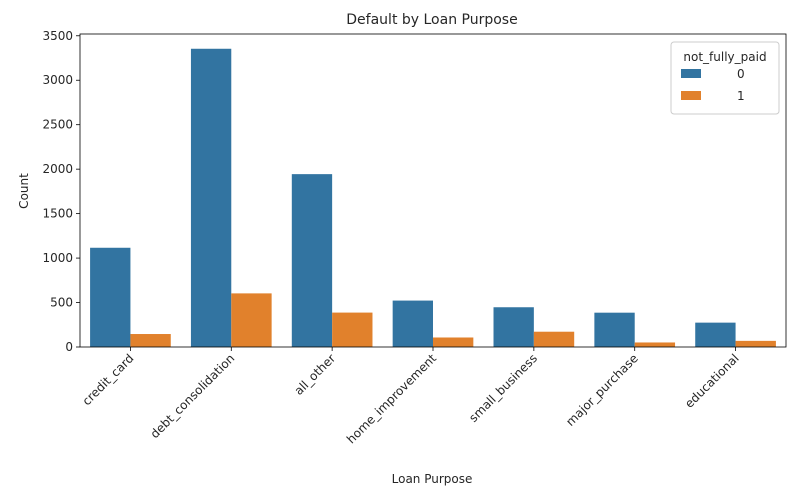  What do you see at coordinates (725, 78) in the screenshot?
I see `legend: not_fully_paid 0 1` at bounding box center [725, 78].